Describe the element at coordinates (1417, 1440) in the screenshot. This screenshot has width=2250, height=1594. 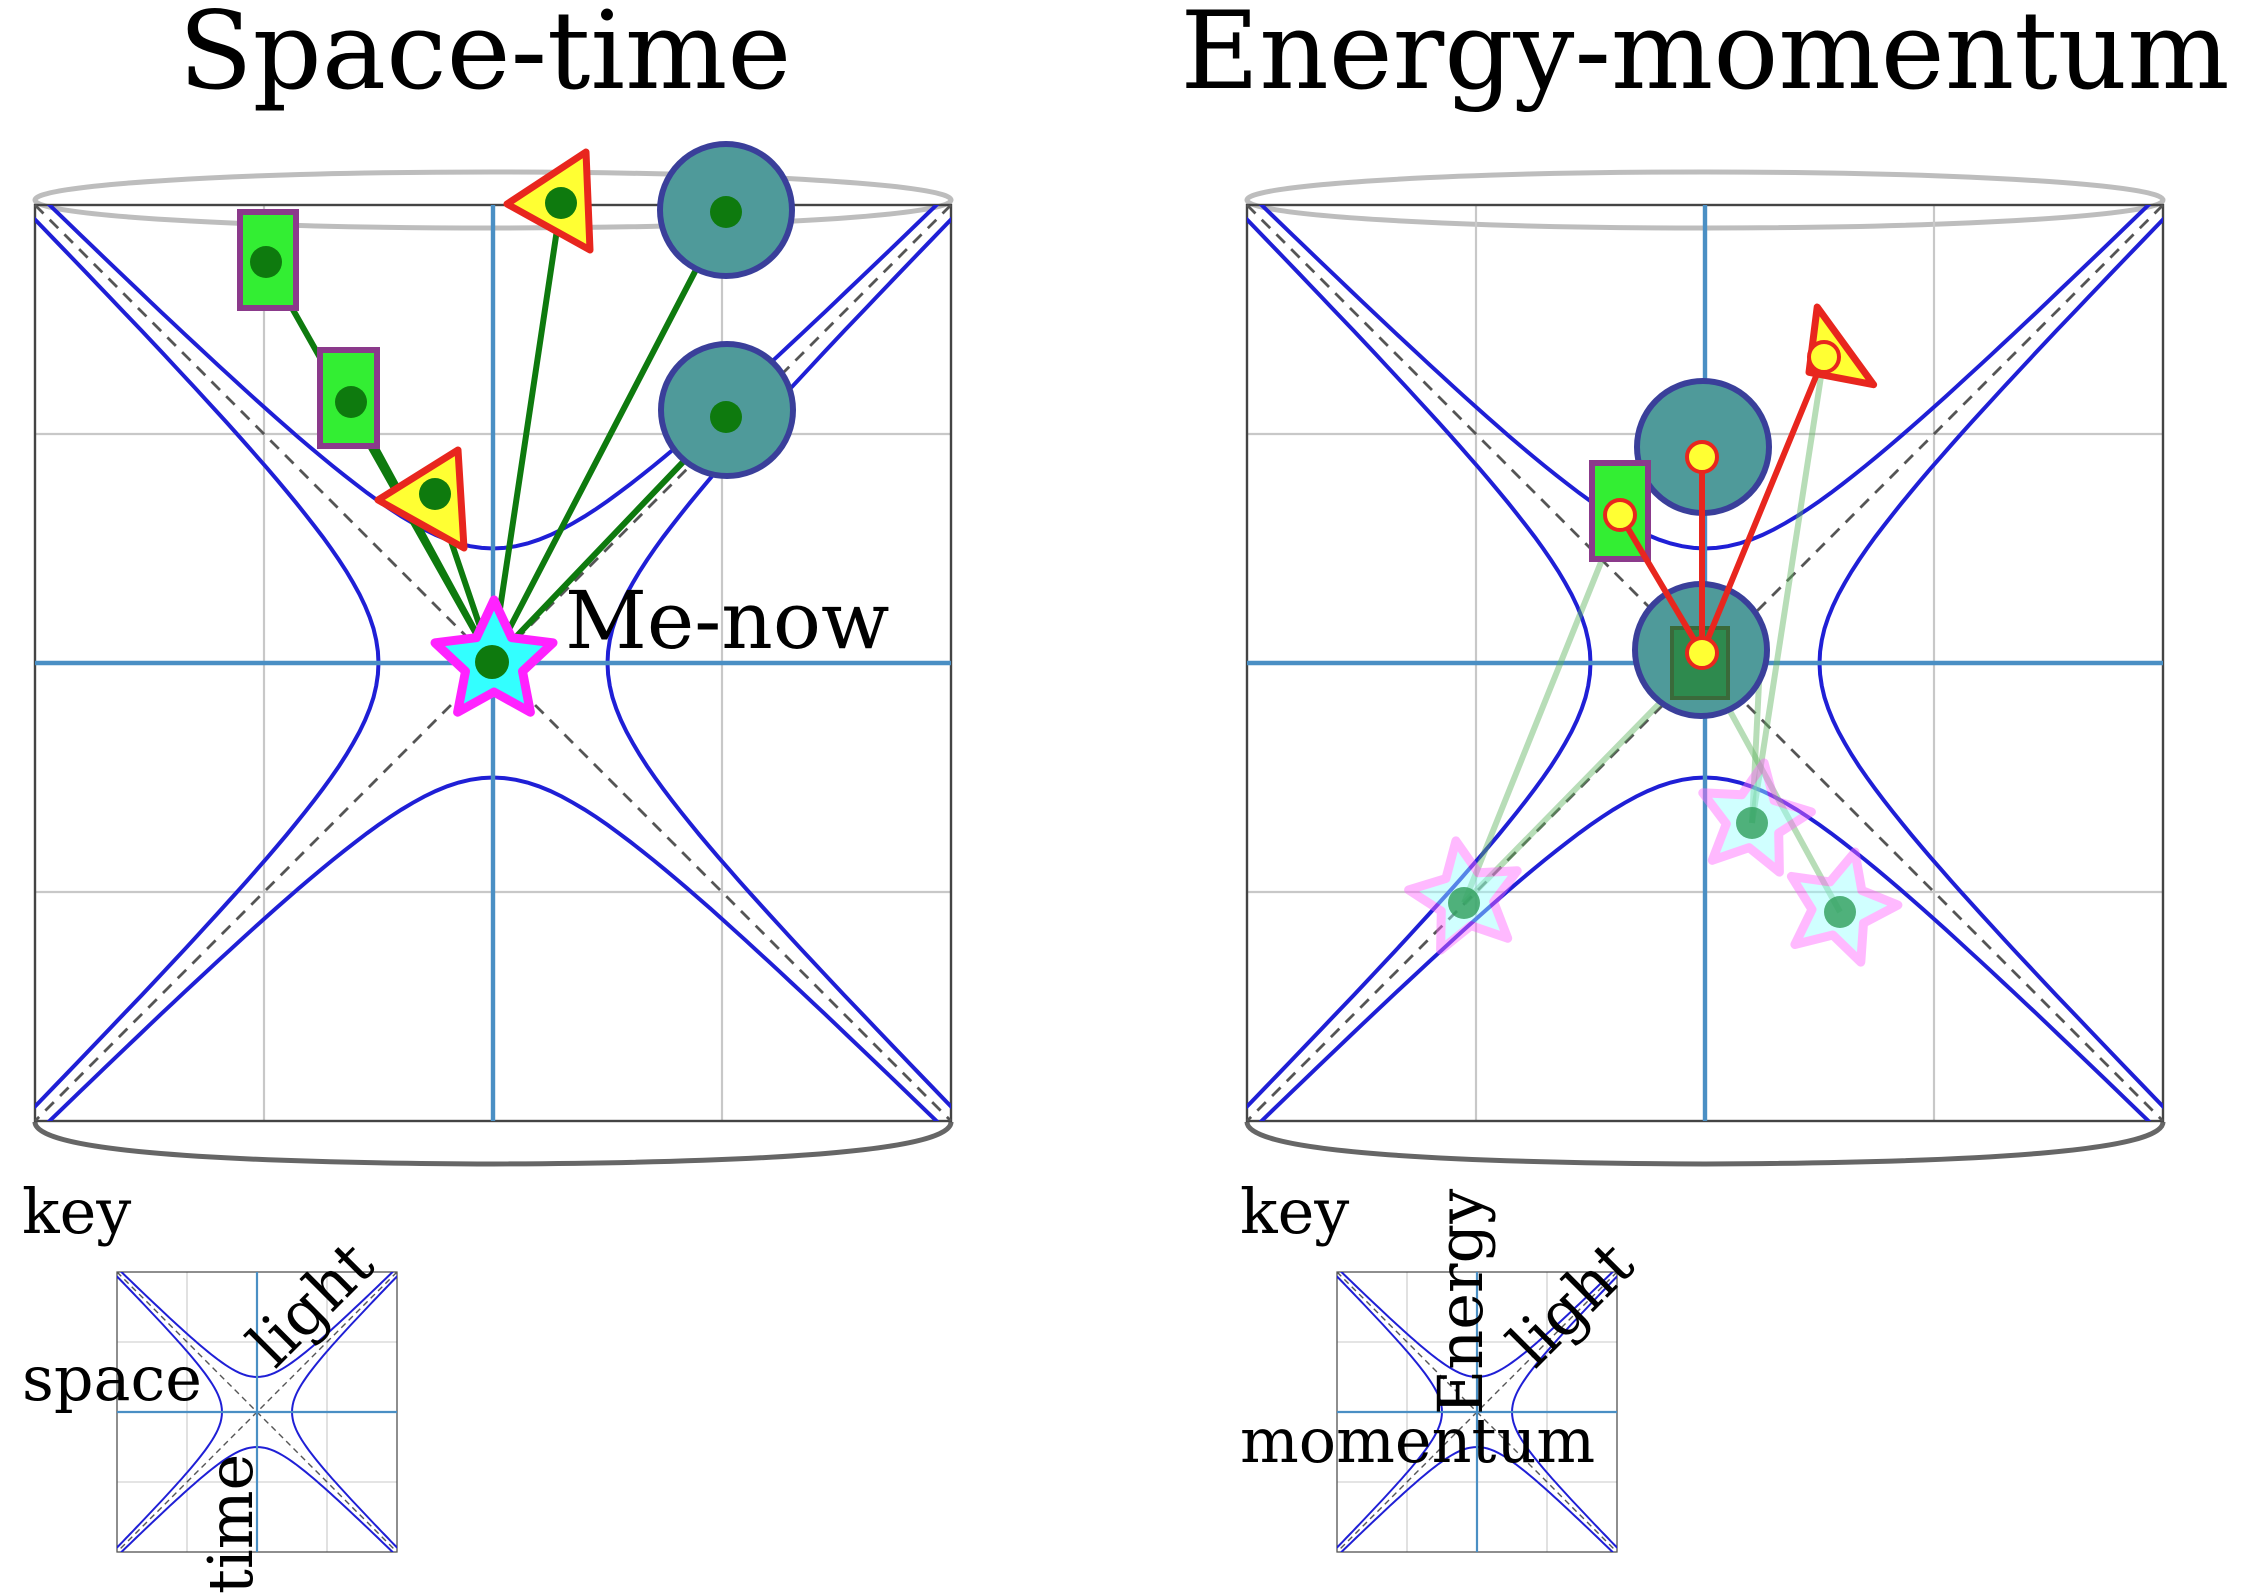
I see `key-axis-momentum: momentum` at that location.